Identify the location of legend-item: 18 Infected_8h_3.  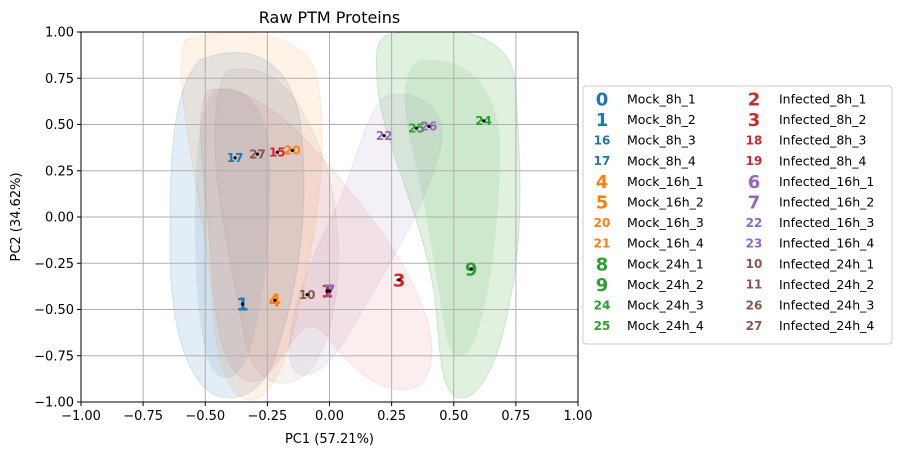
(806, 140).